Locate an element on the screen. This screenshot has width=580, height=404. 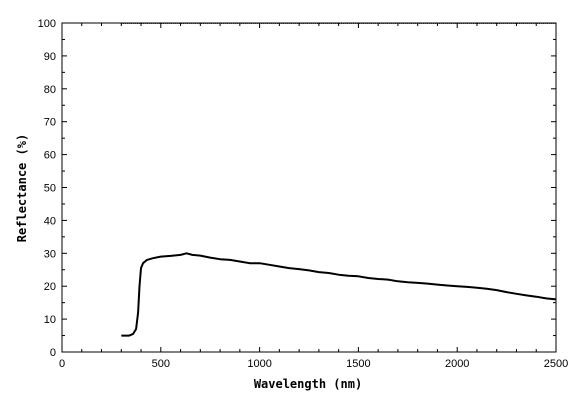
y-tick-label: 40 is located at coordinates (50, 221).